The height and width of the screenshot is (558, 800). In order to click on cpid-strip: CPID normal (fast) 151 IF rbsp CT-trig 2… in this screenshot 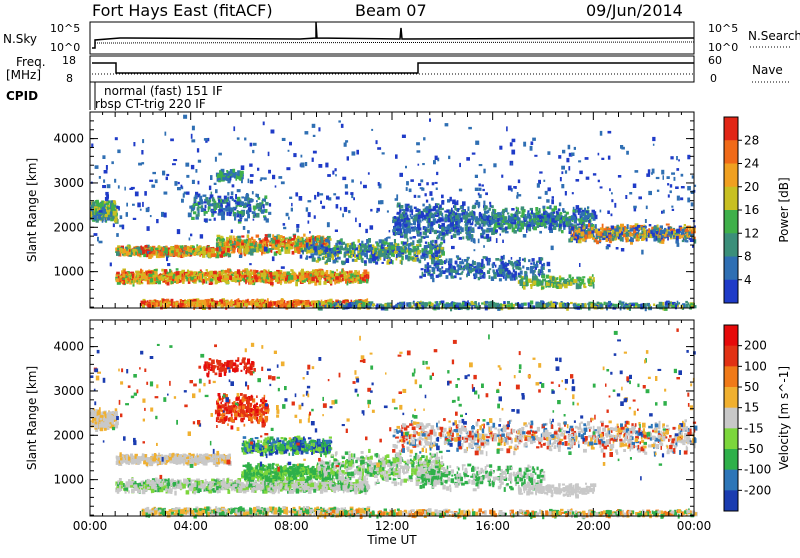, I will do `click(114, 96)`.